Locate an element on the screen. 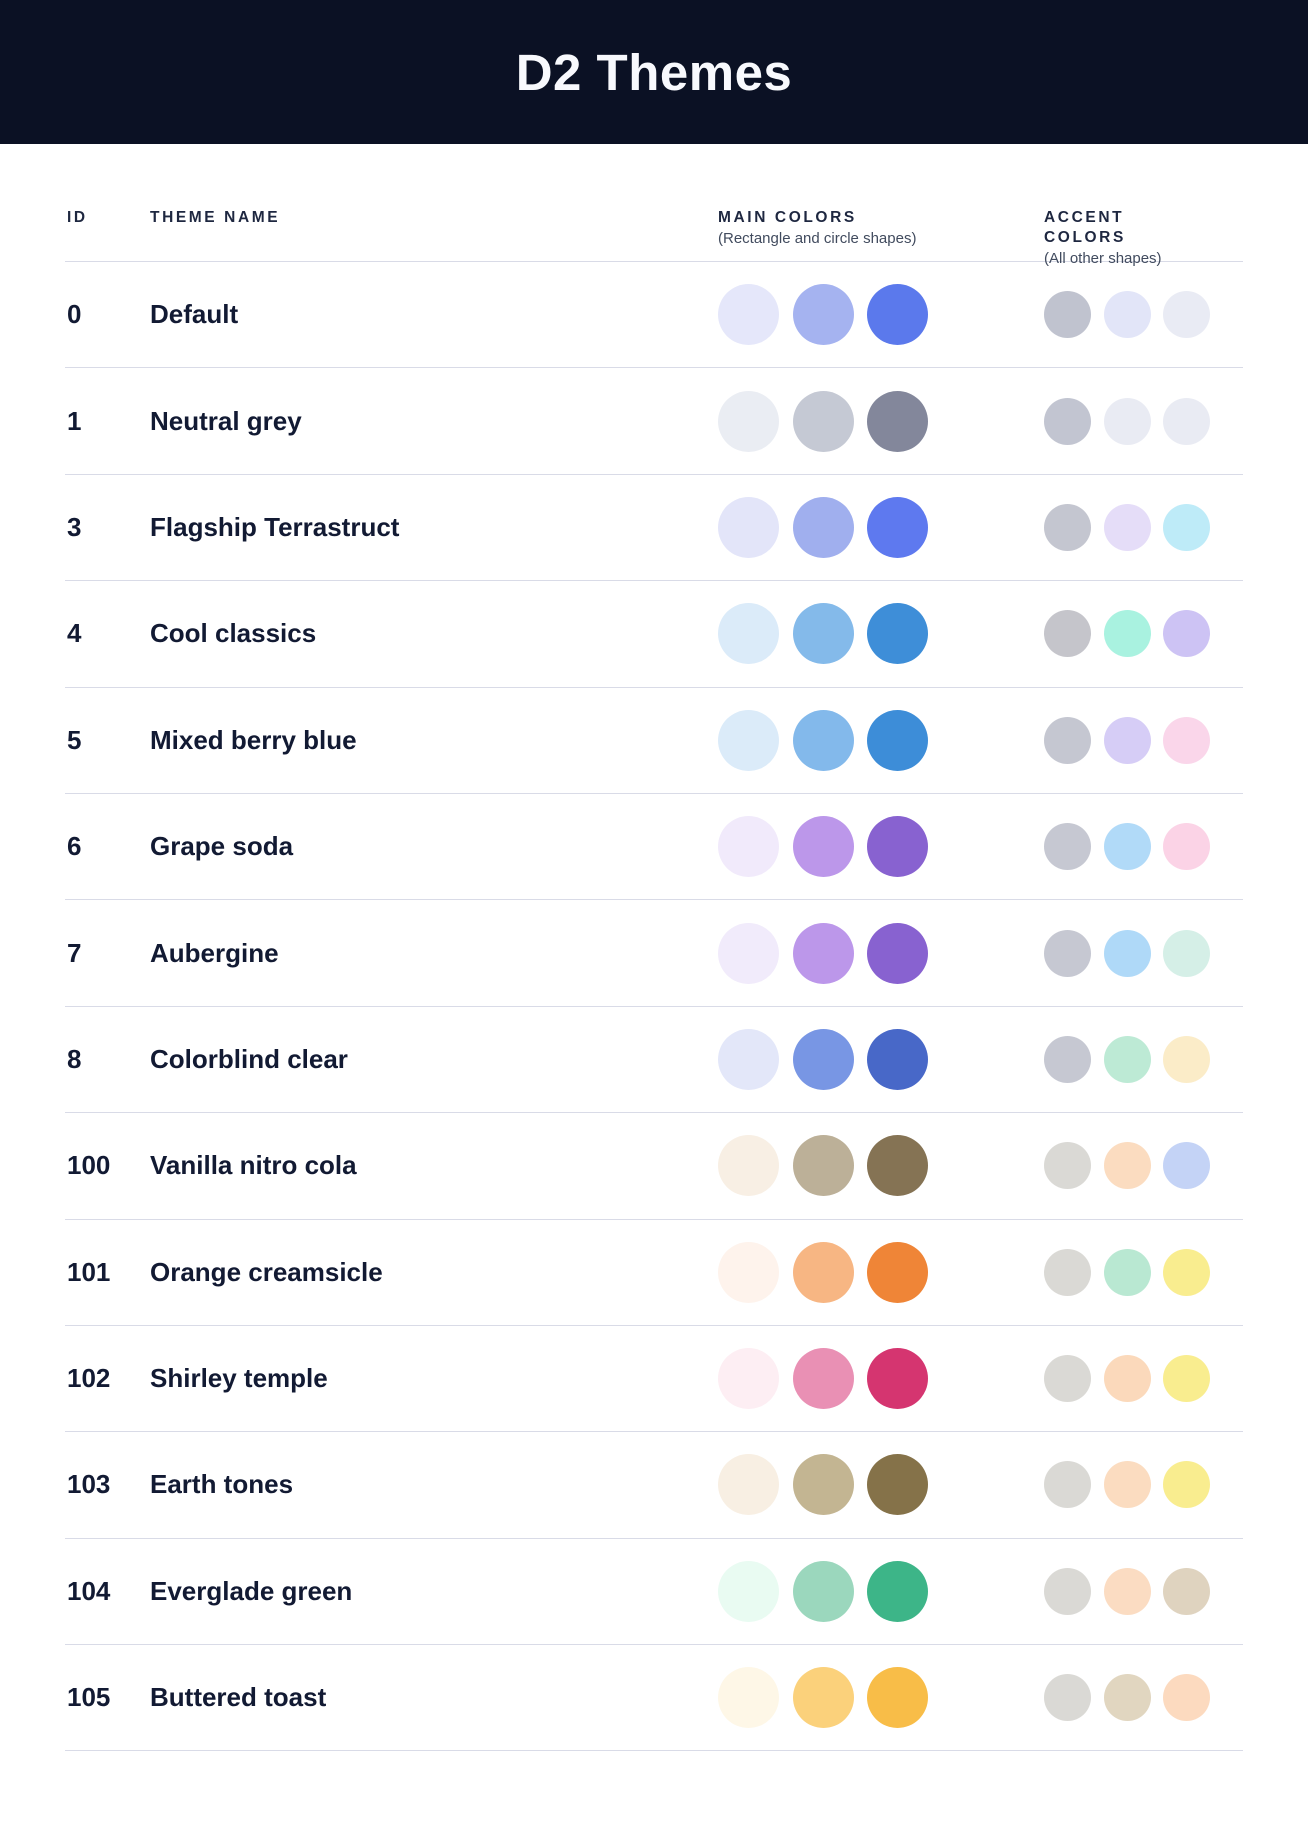 This screenshot has height=1826, width=1308. theme-name: Mixed berry blue is located at coordinates (253, 739).